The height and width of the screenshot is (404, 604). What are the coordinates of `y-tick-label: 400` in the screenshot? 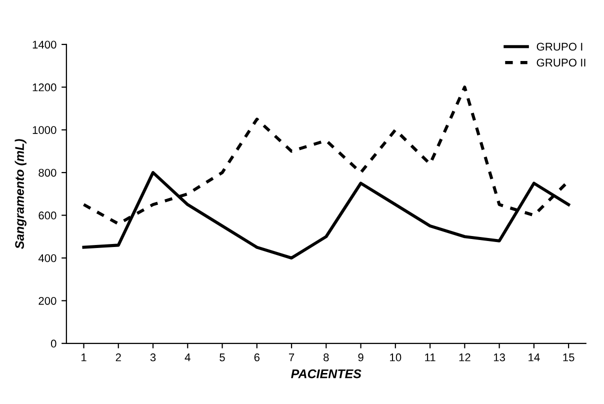 It's located at (47, 258).